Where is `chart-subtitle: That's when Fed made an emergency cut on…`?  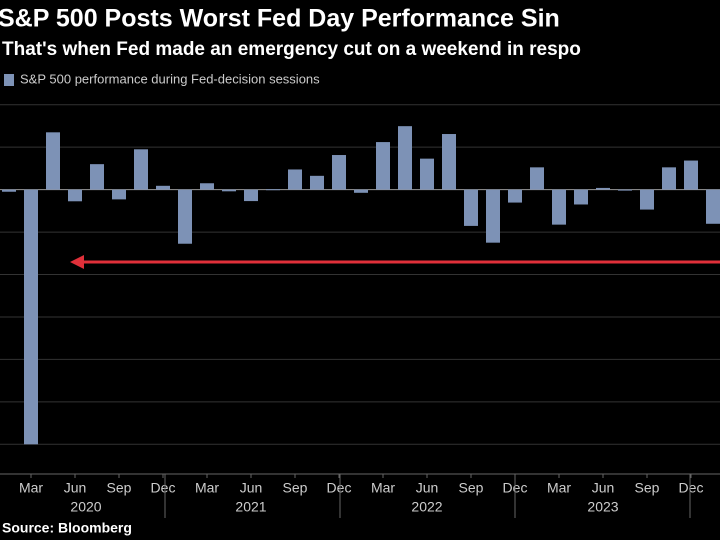
chart-subtitle: That's when Fed made an emergency cut on… is located at coordinates (291, 49).